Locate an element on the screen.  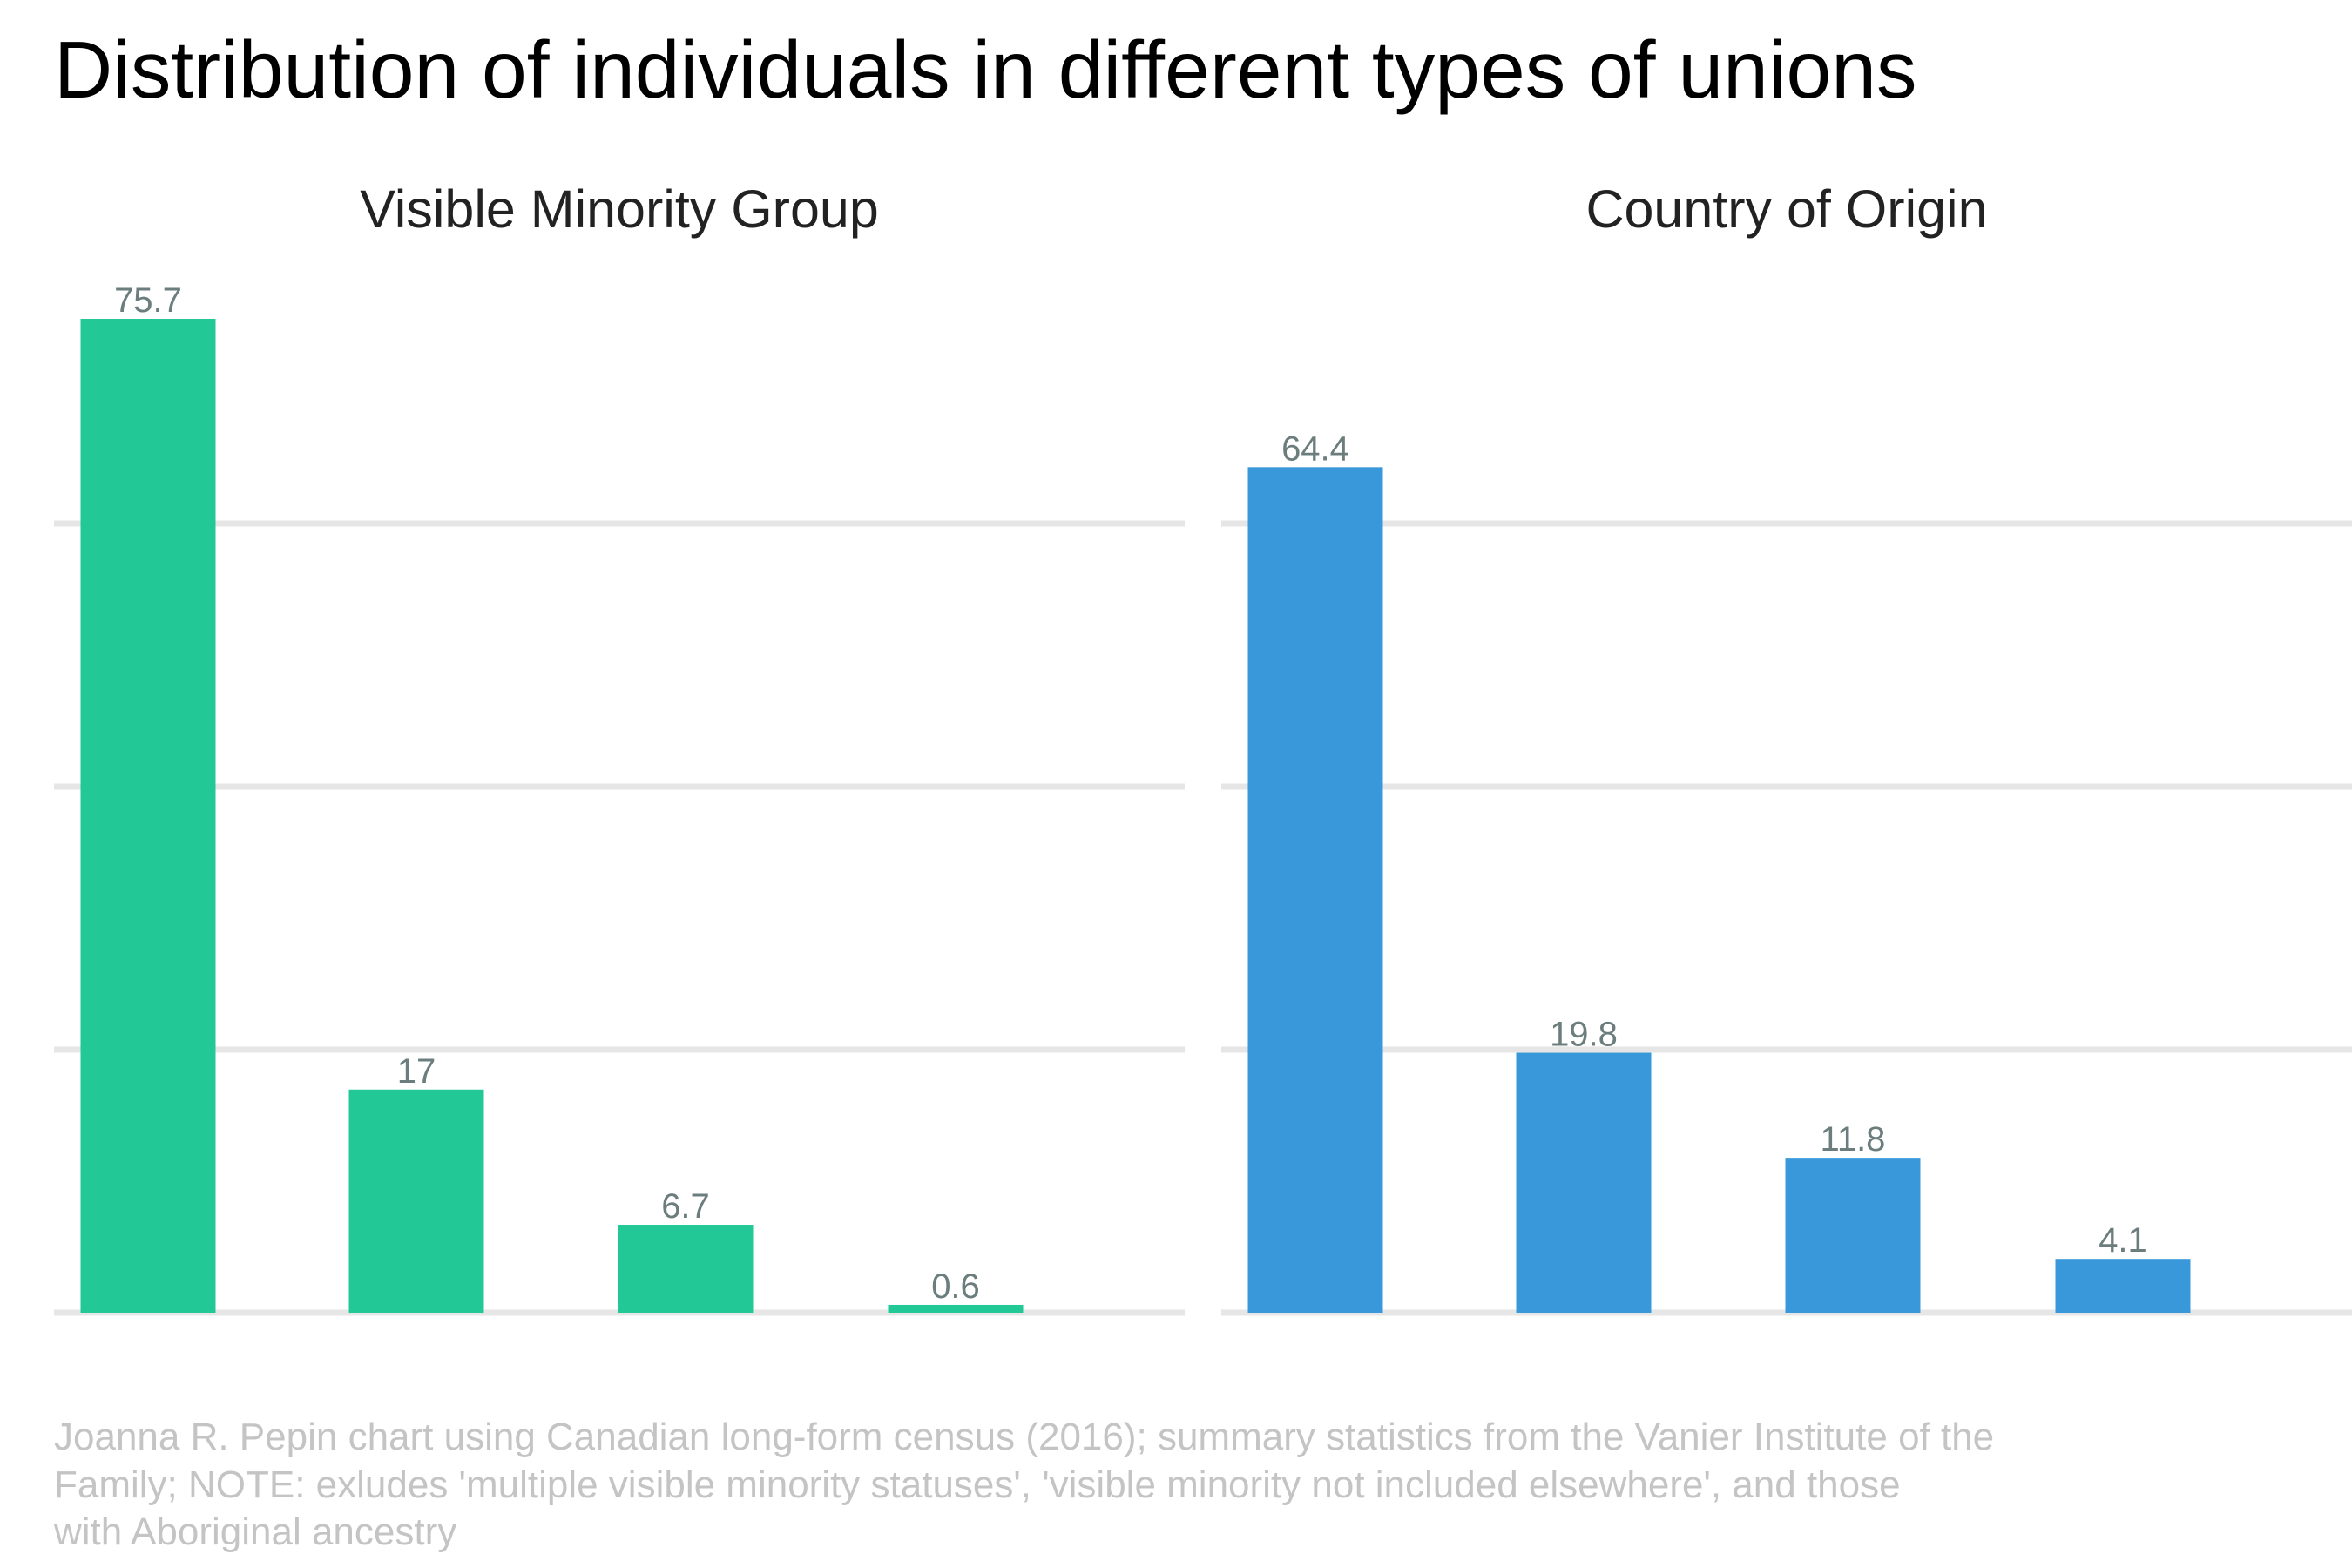
bar-value-label: 64.4 is located at coordinates (1315, 448).